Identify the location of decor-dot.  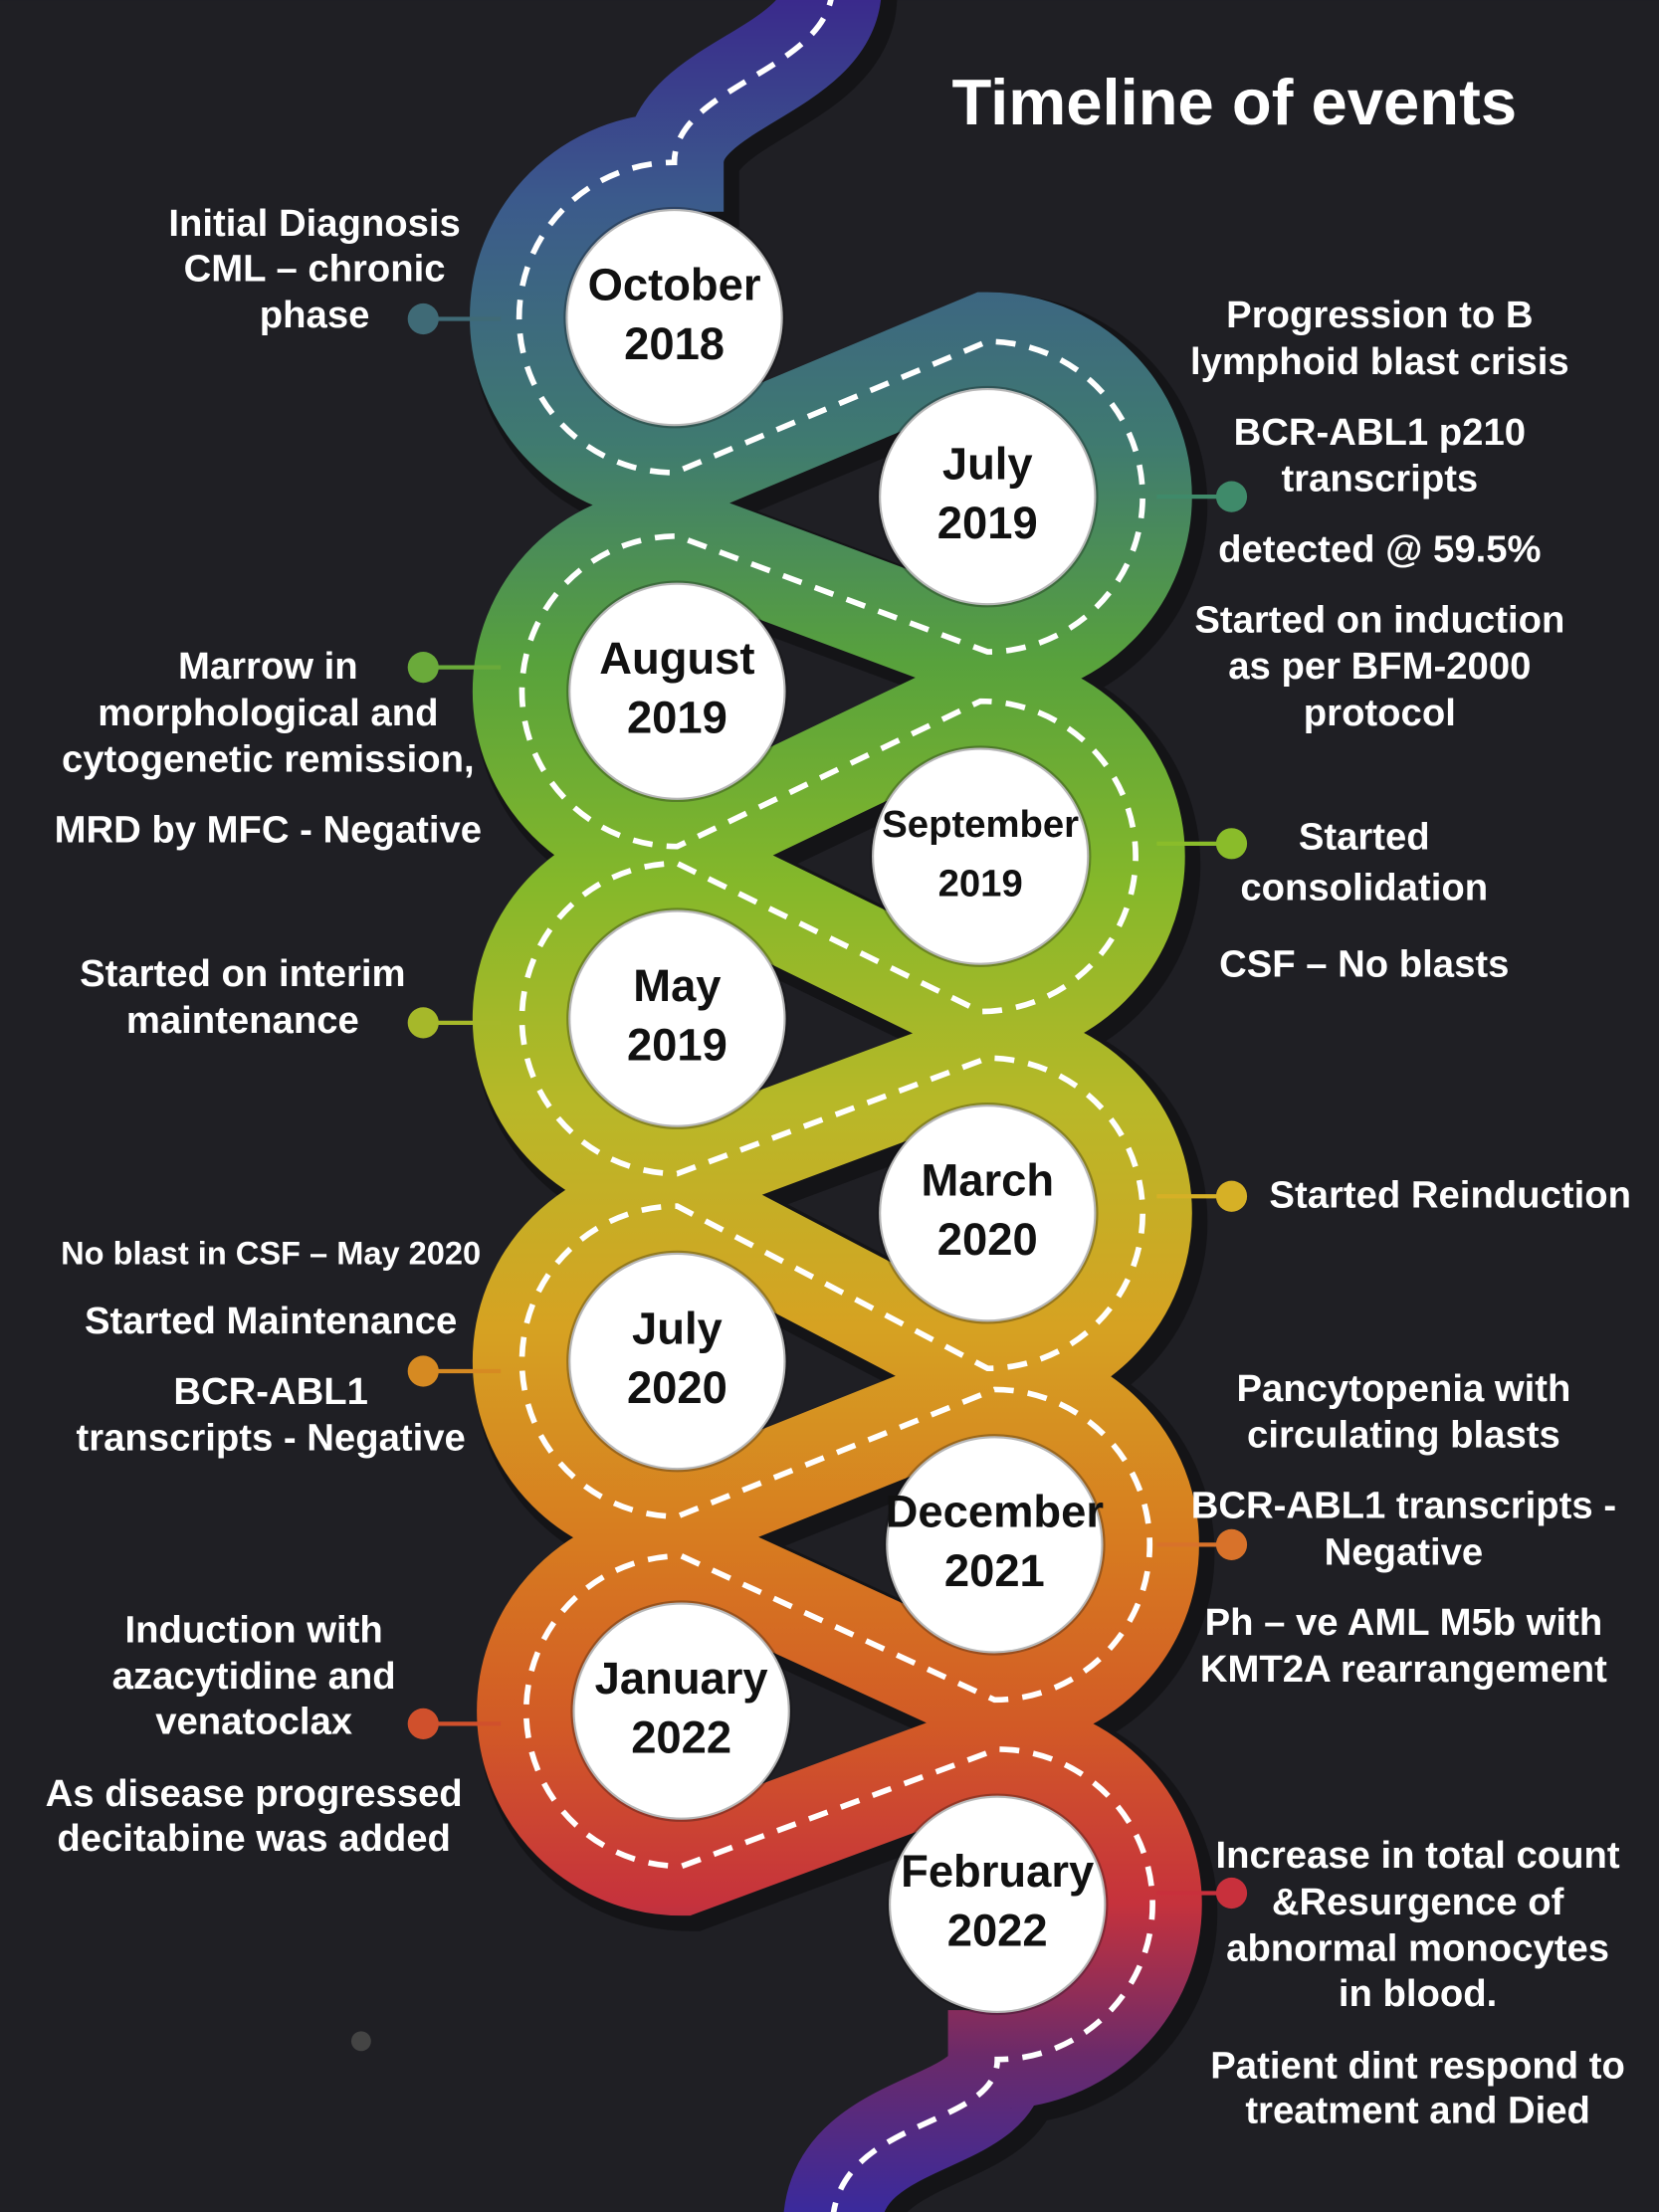
(360, 2041).